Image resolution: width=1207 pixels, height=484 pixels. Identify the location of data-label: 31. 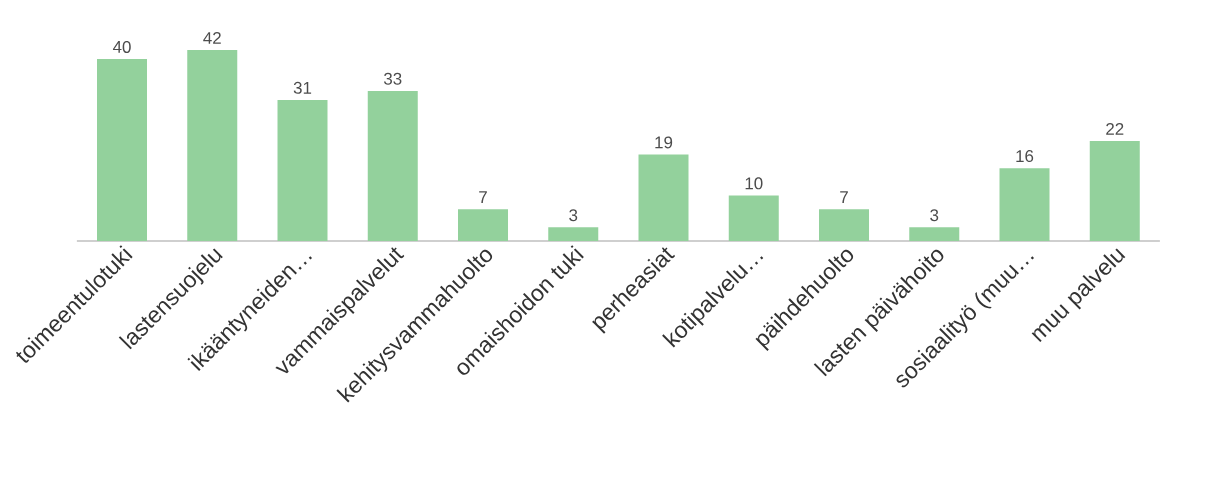
(302, 87).